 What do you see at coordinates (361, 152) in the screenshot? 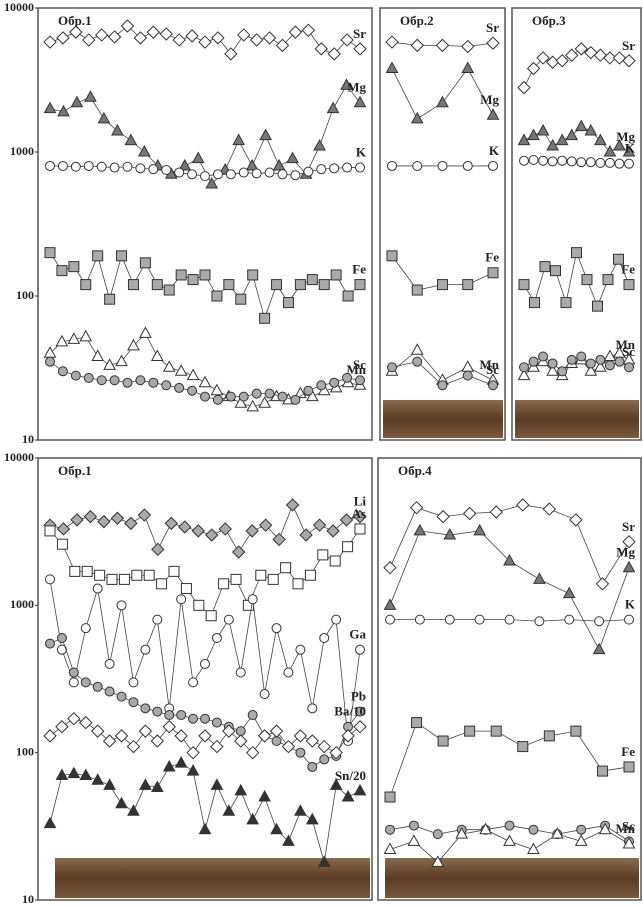
I see `series-label: K` at bounding box center [361, 152].